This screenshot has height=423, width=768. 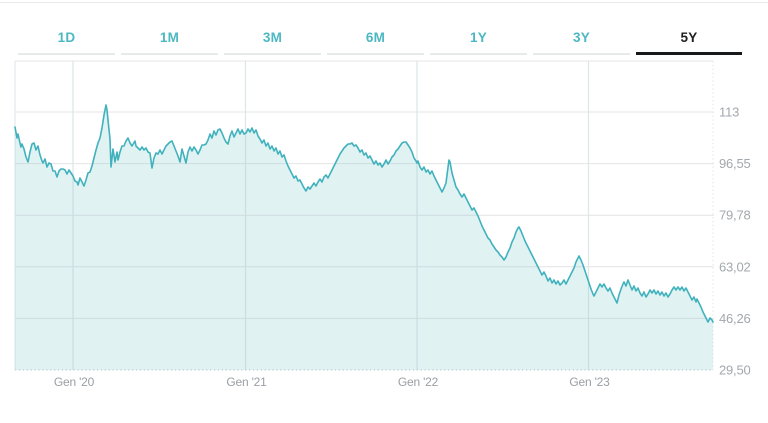 What do you see at coordinates (735, 215) in the screenshot?
I see `y-axis-label: 79,78` at bounding box center [735, 215].